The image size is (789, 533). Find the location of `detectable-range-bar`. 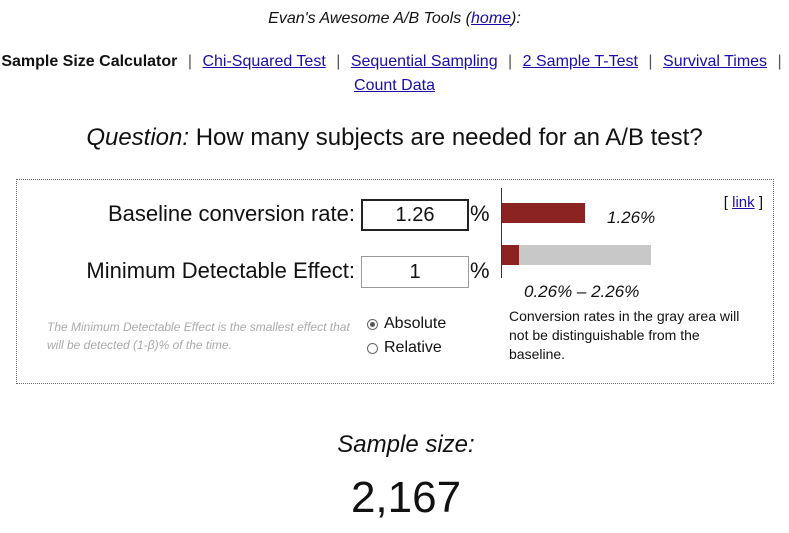

detectable-range-bar is located at coordinates (577, 255).